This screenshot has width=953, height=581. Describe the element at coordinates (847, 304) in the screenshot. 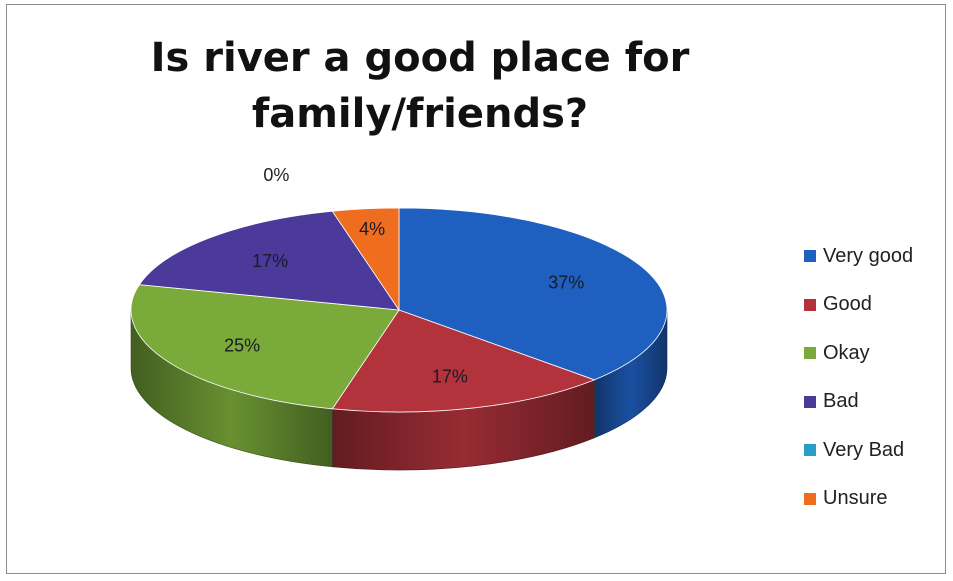

I see `legend-label-good: Good` at that location.